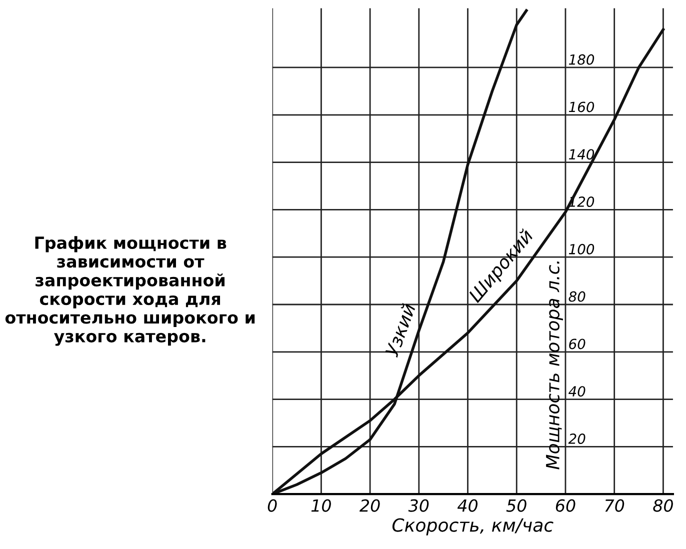  Describe the element at coordinates (418, 505) in the screenshot. I see `x-tick-label: 30` at that location.